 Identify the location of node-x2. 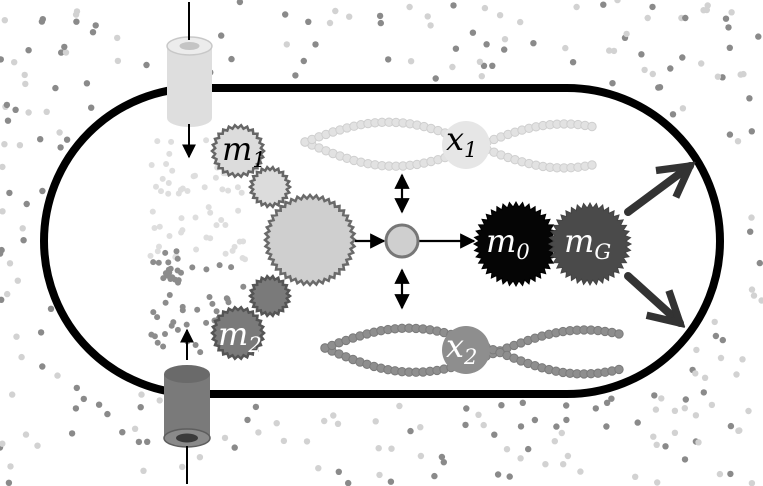
(466, 350).